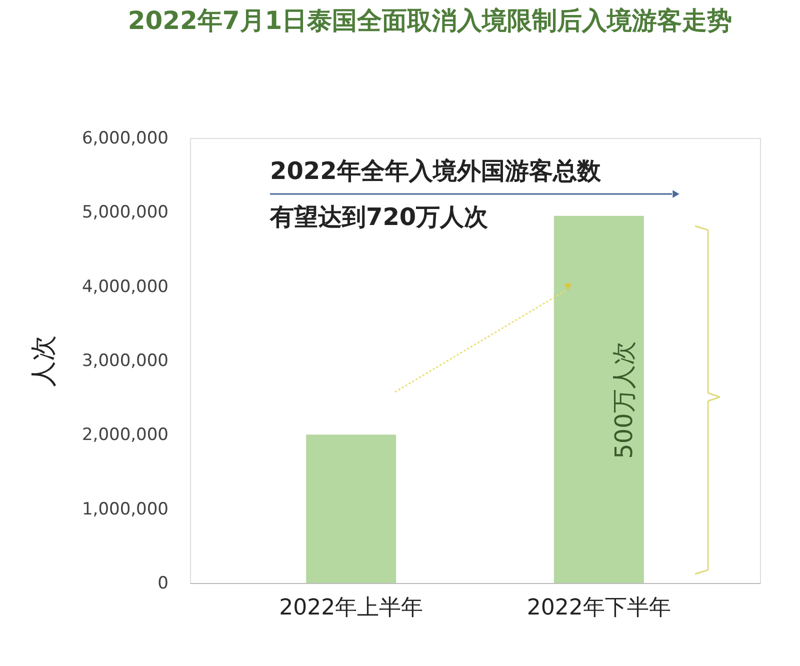 The image size is (800, 666). Describe the element at coordinates (163, 584) in the screenshot. I see `y-tick-label: 0` at that location.